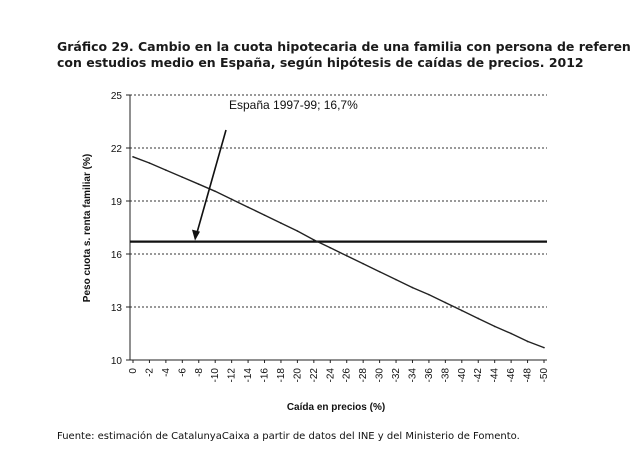  What do you see at coordinates (330, 375) in the screenshot?
I see `x-tick-label-12: -24` at bounding box center [330, 375].